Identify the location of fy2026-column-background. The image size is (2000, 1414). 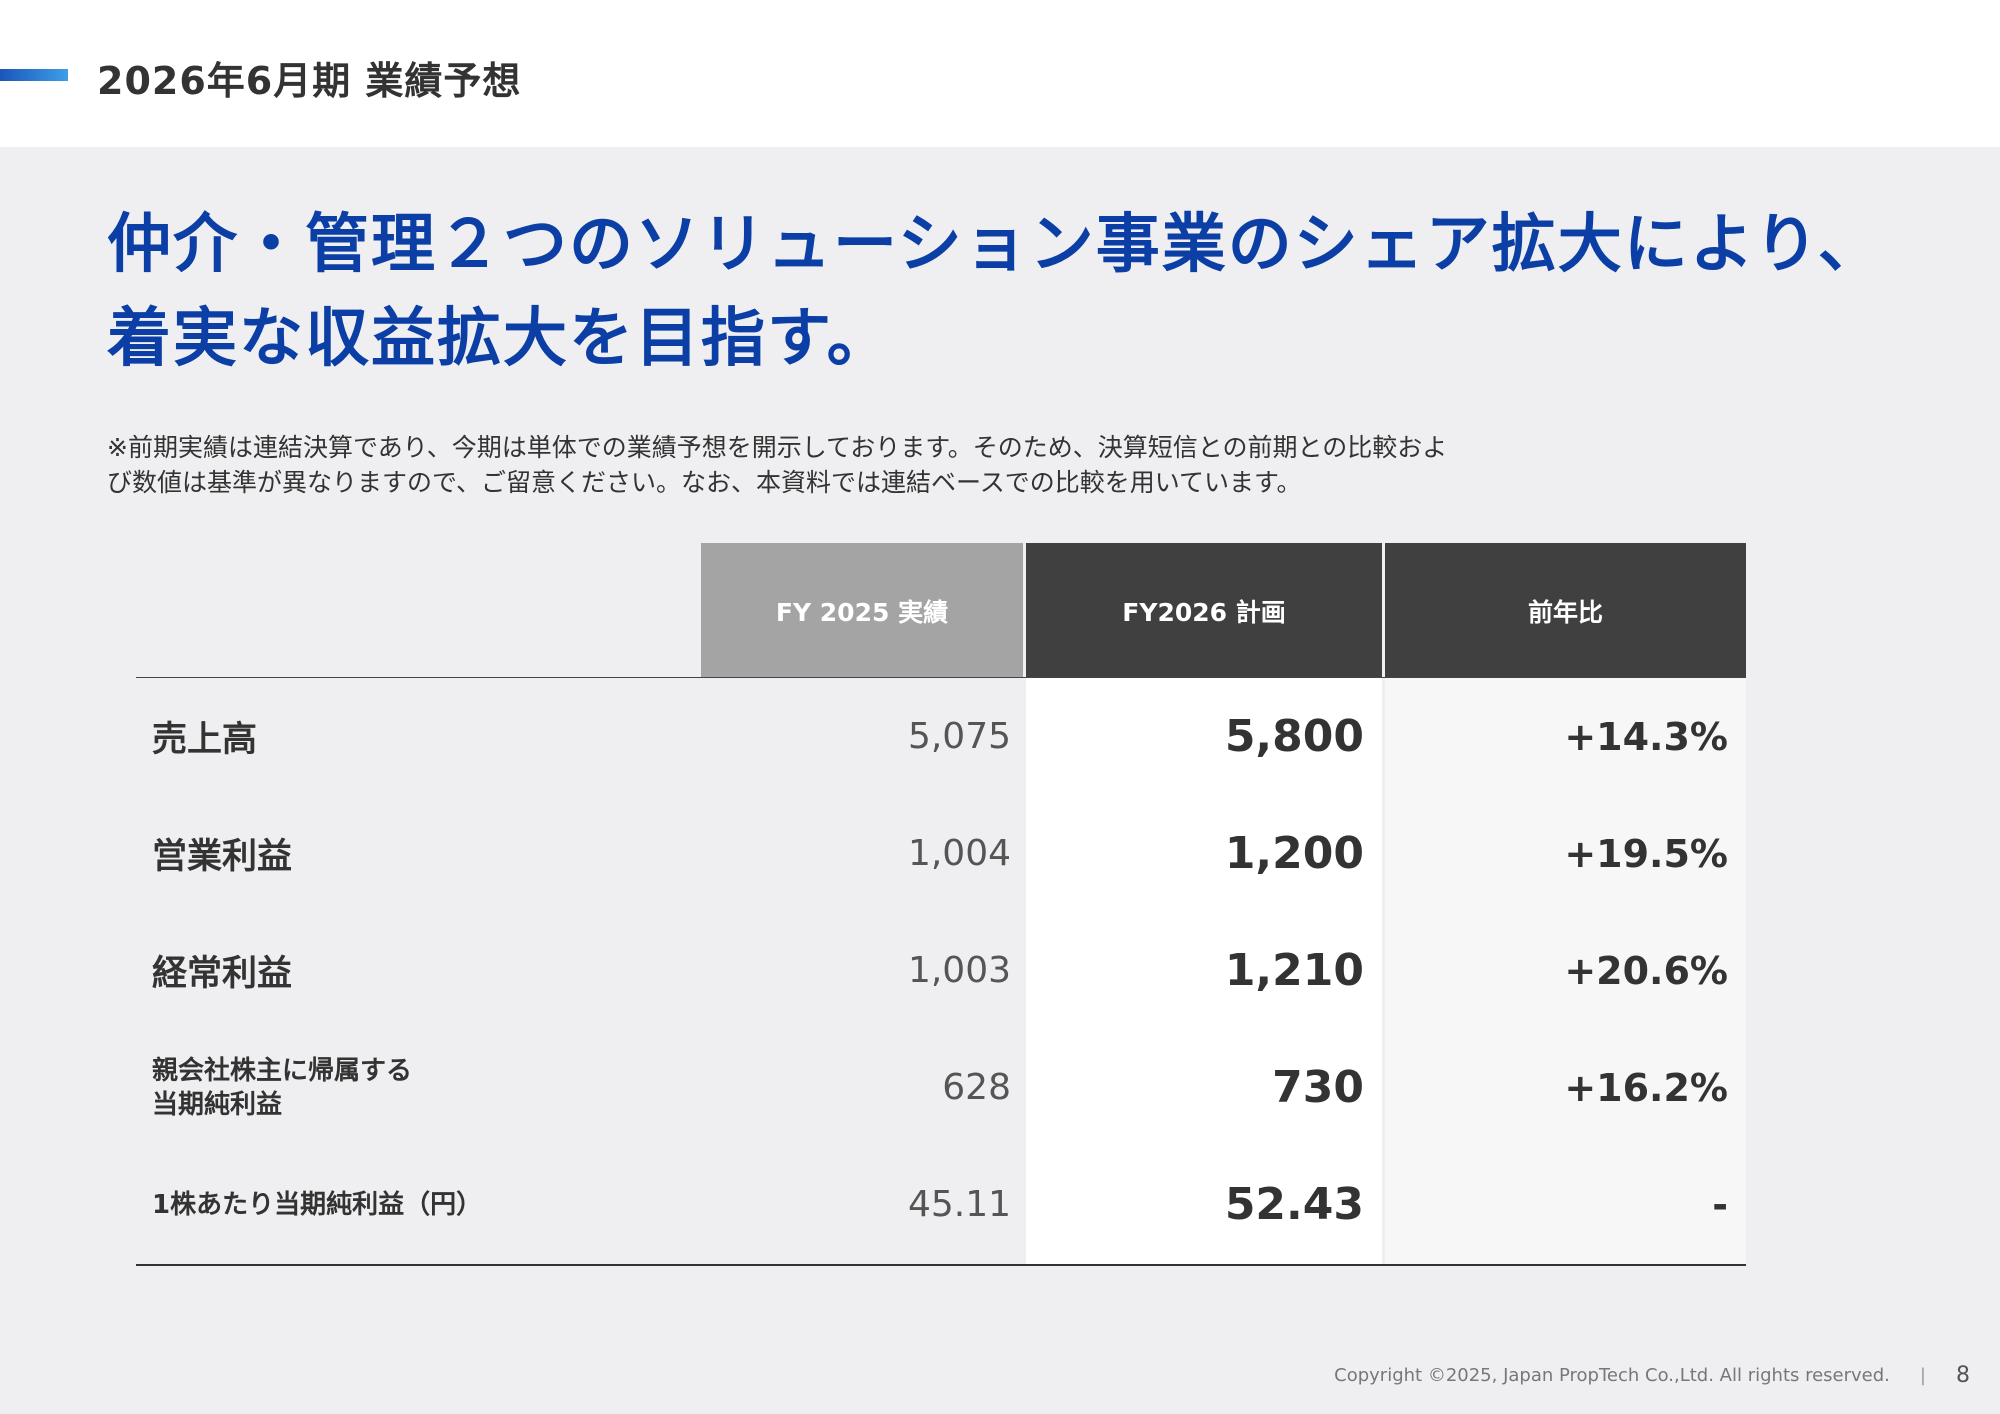
(1204, 972).